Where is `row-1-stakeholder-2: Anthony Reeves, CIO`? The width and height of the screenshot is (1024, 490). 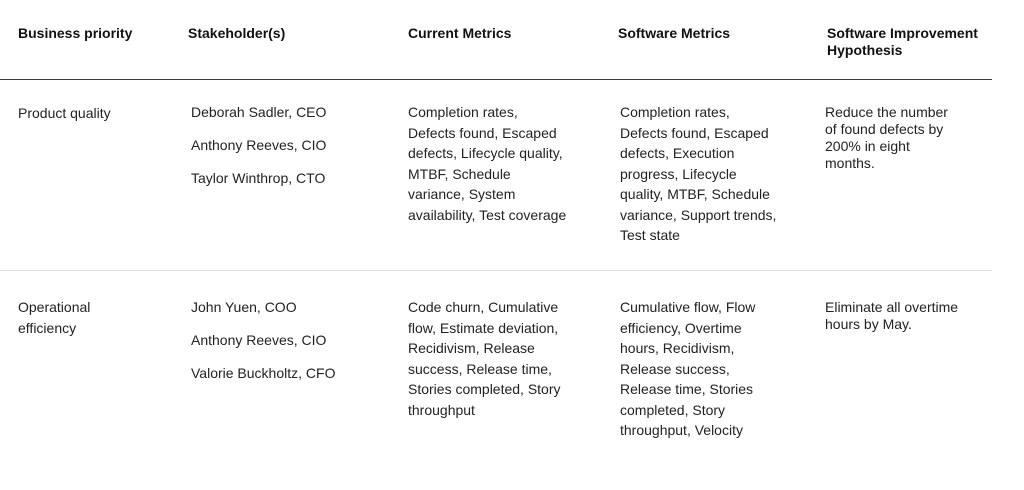 row-1-stakeholder-2: Anthony Reeves, CIO is located at coordinates (259, 145).